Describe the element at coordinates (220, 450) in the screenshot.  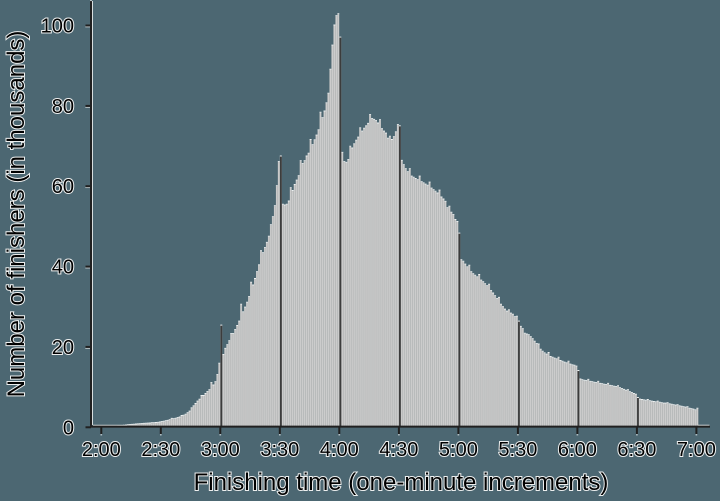
I see `svg-text: 3:00` at that location.